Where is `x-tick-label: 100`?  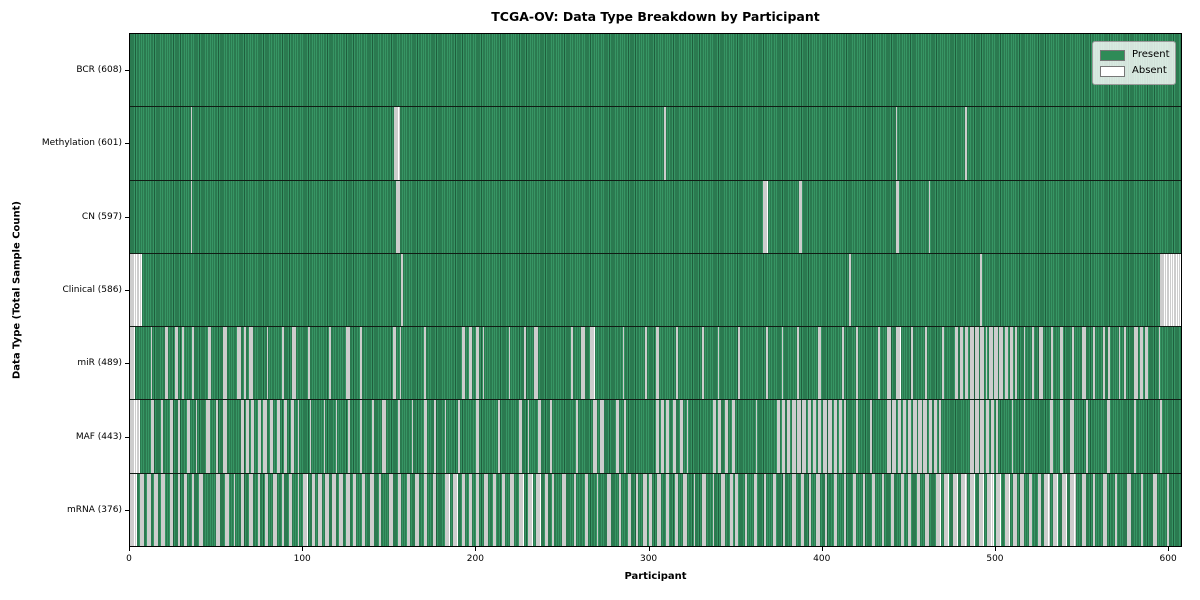
x-tick-label: 100 is located at coordinates (302, 559).